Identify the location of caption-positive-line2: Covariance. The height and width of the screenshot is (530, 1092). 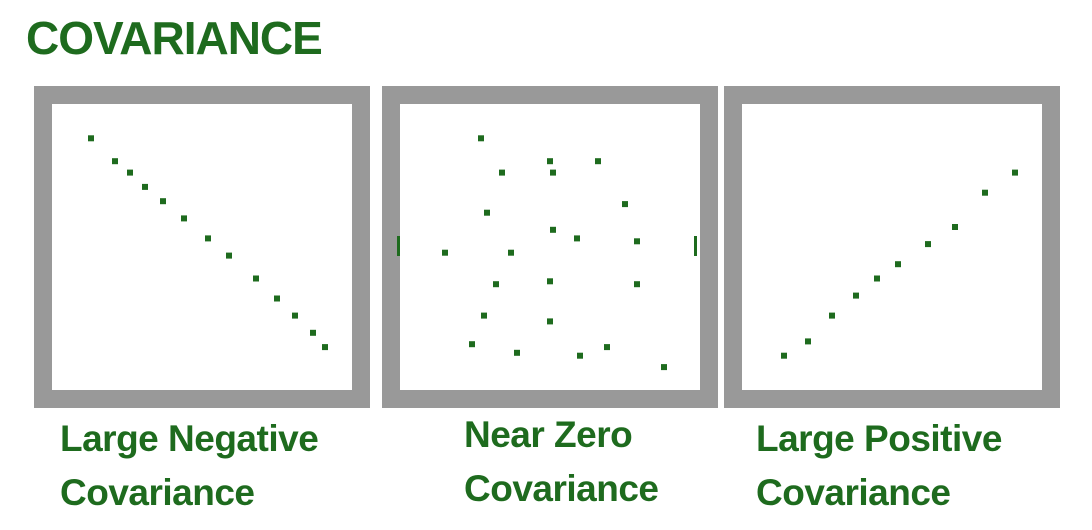
(879, 493).